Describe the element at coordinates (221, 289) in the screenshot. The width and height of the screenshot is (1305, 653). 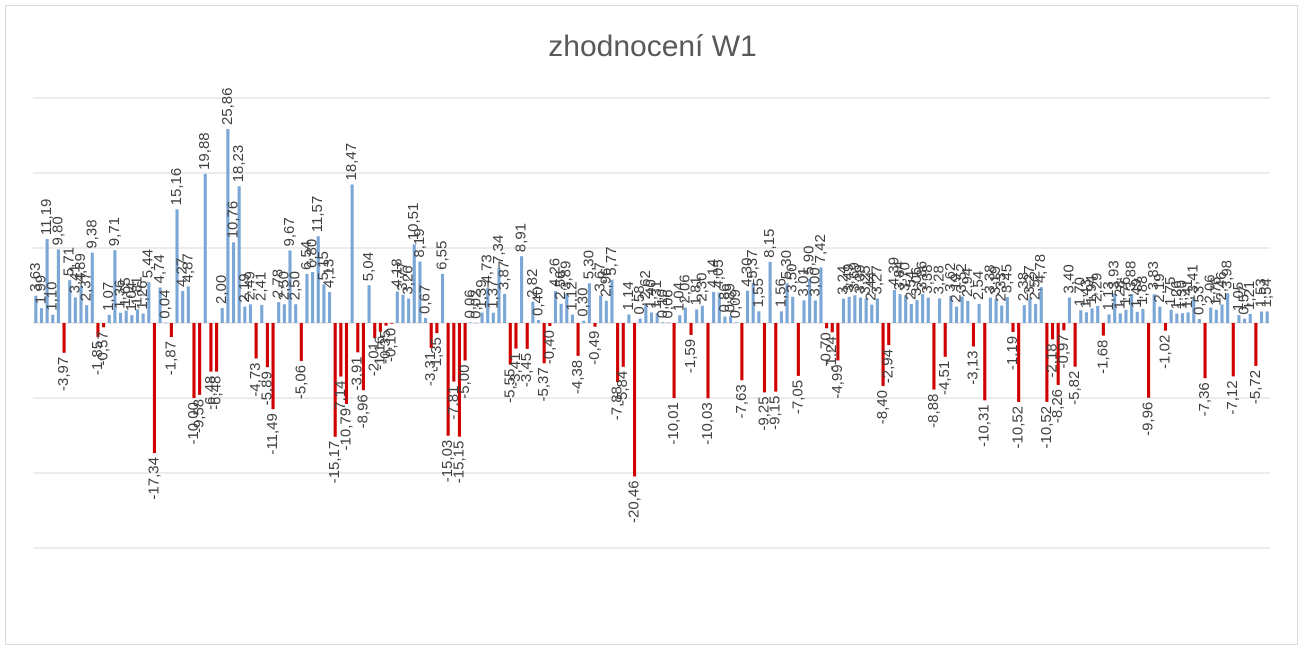
I see `data-label: 2,00` at that location.